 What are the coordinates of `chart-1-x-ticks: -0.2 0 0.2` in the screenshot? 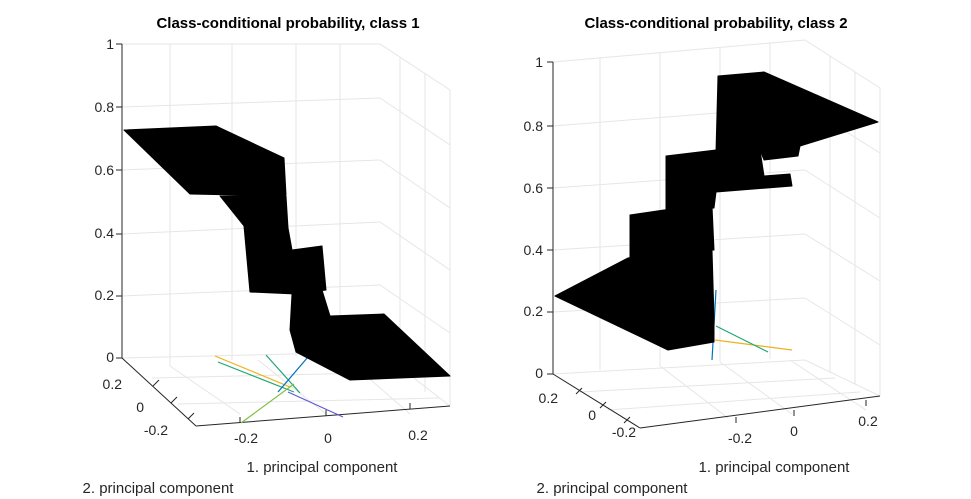 It's located at (331, 436).